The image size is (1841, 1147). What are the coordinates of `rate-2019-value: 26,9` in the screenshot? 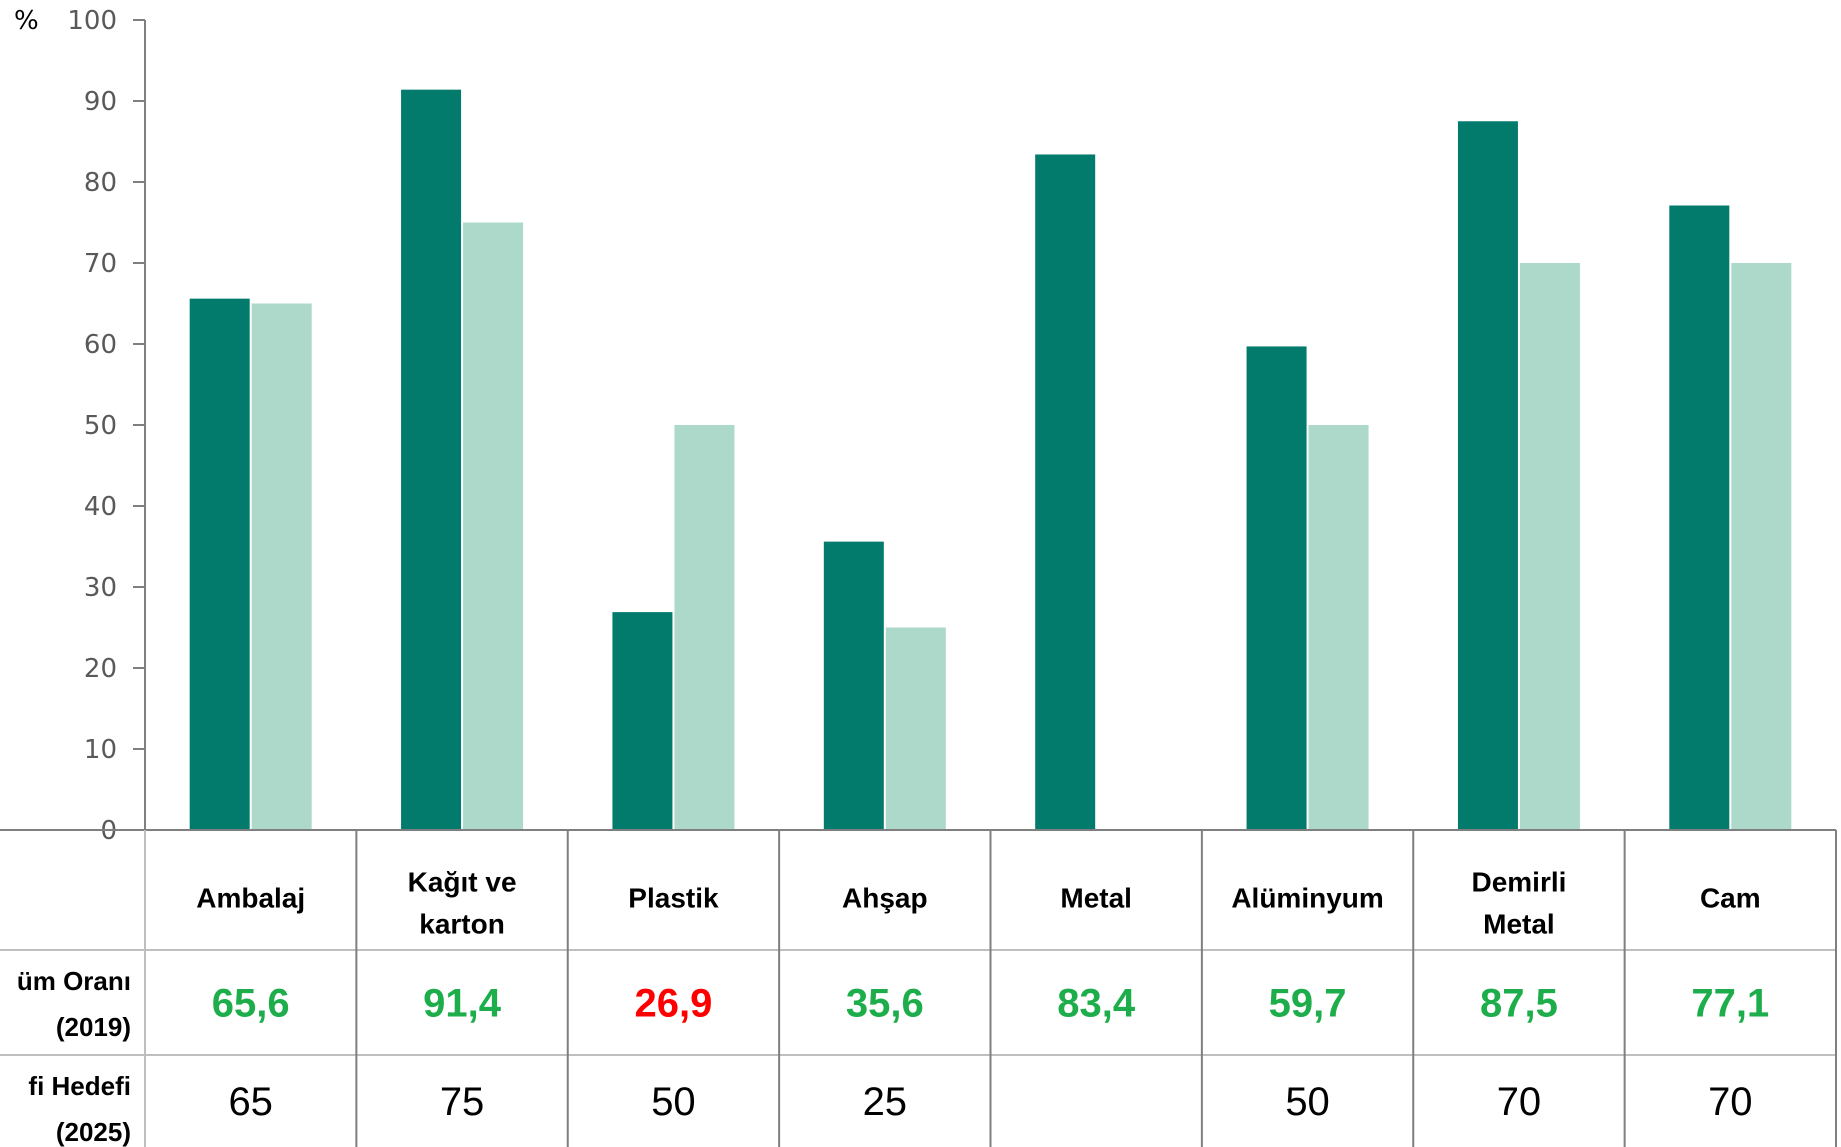 It's located at (674, 1004).